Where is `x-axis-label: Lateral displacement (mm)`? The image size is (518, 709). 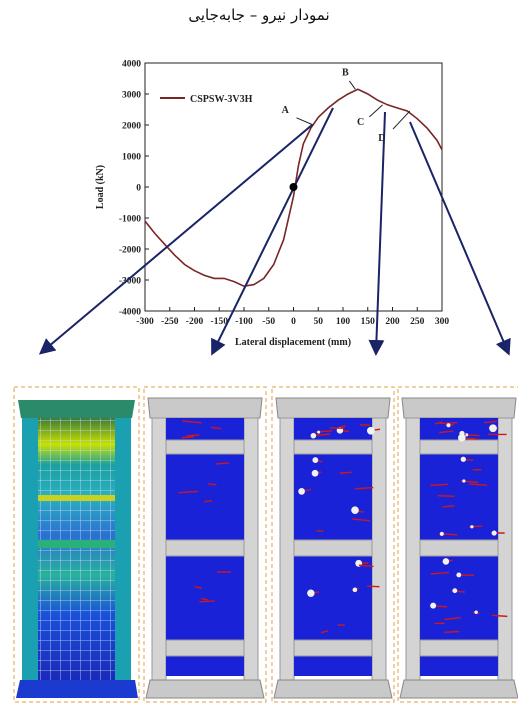 x-axis-label: Lateral displacement (mm) is located at coordinates (293, 342).